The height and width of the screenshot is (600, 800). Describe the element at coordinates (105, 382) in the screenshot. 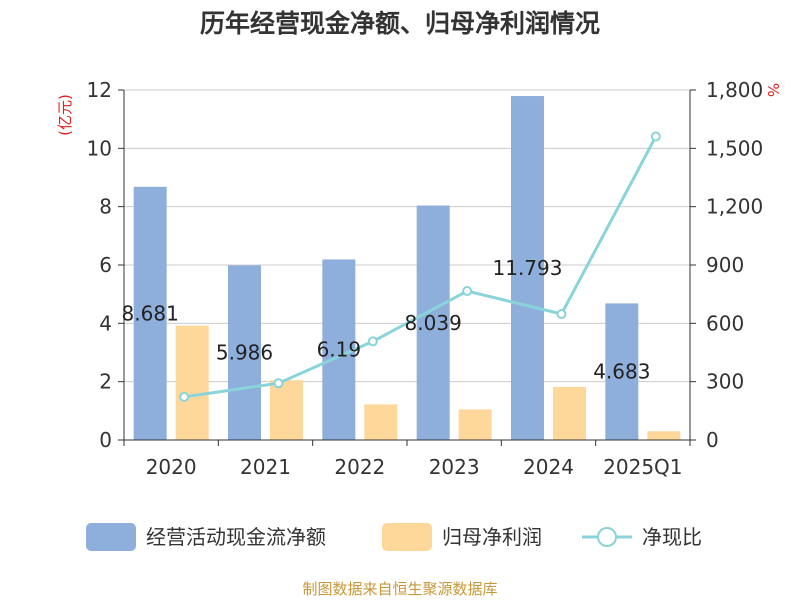

I see `left-tick-label: 2` at that location.